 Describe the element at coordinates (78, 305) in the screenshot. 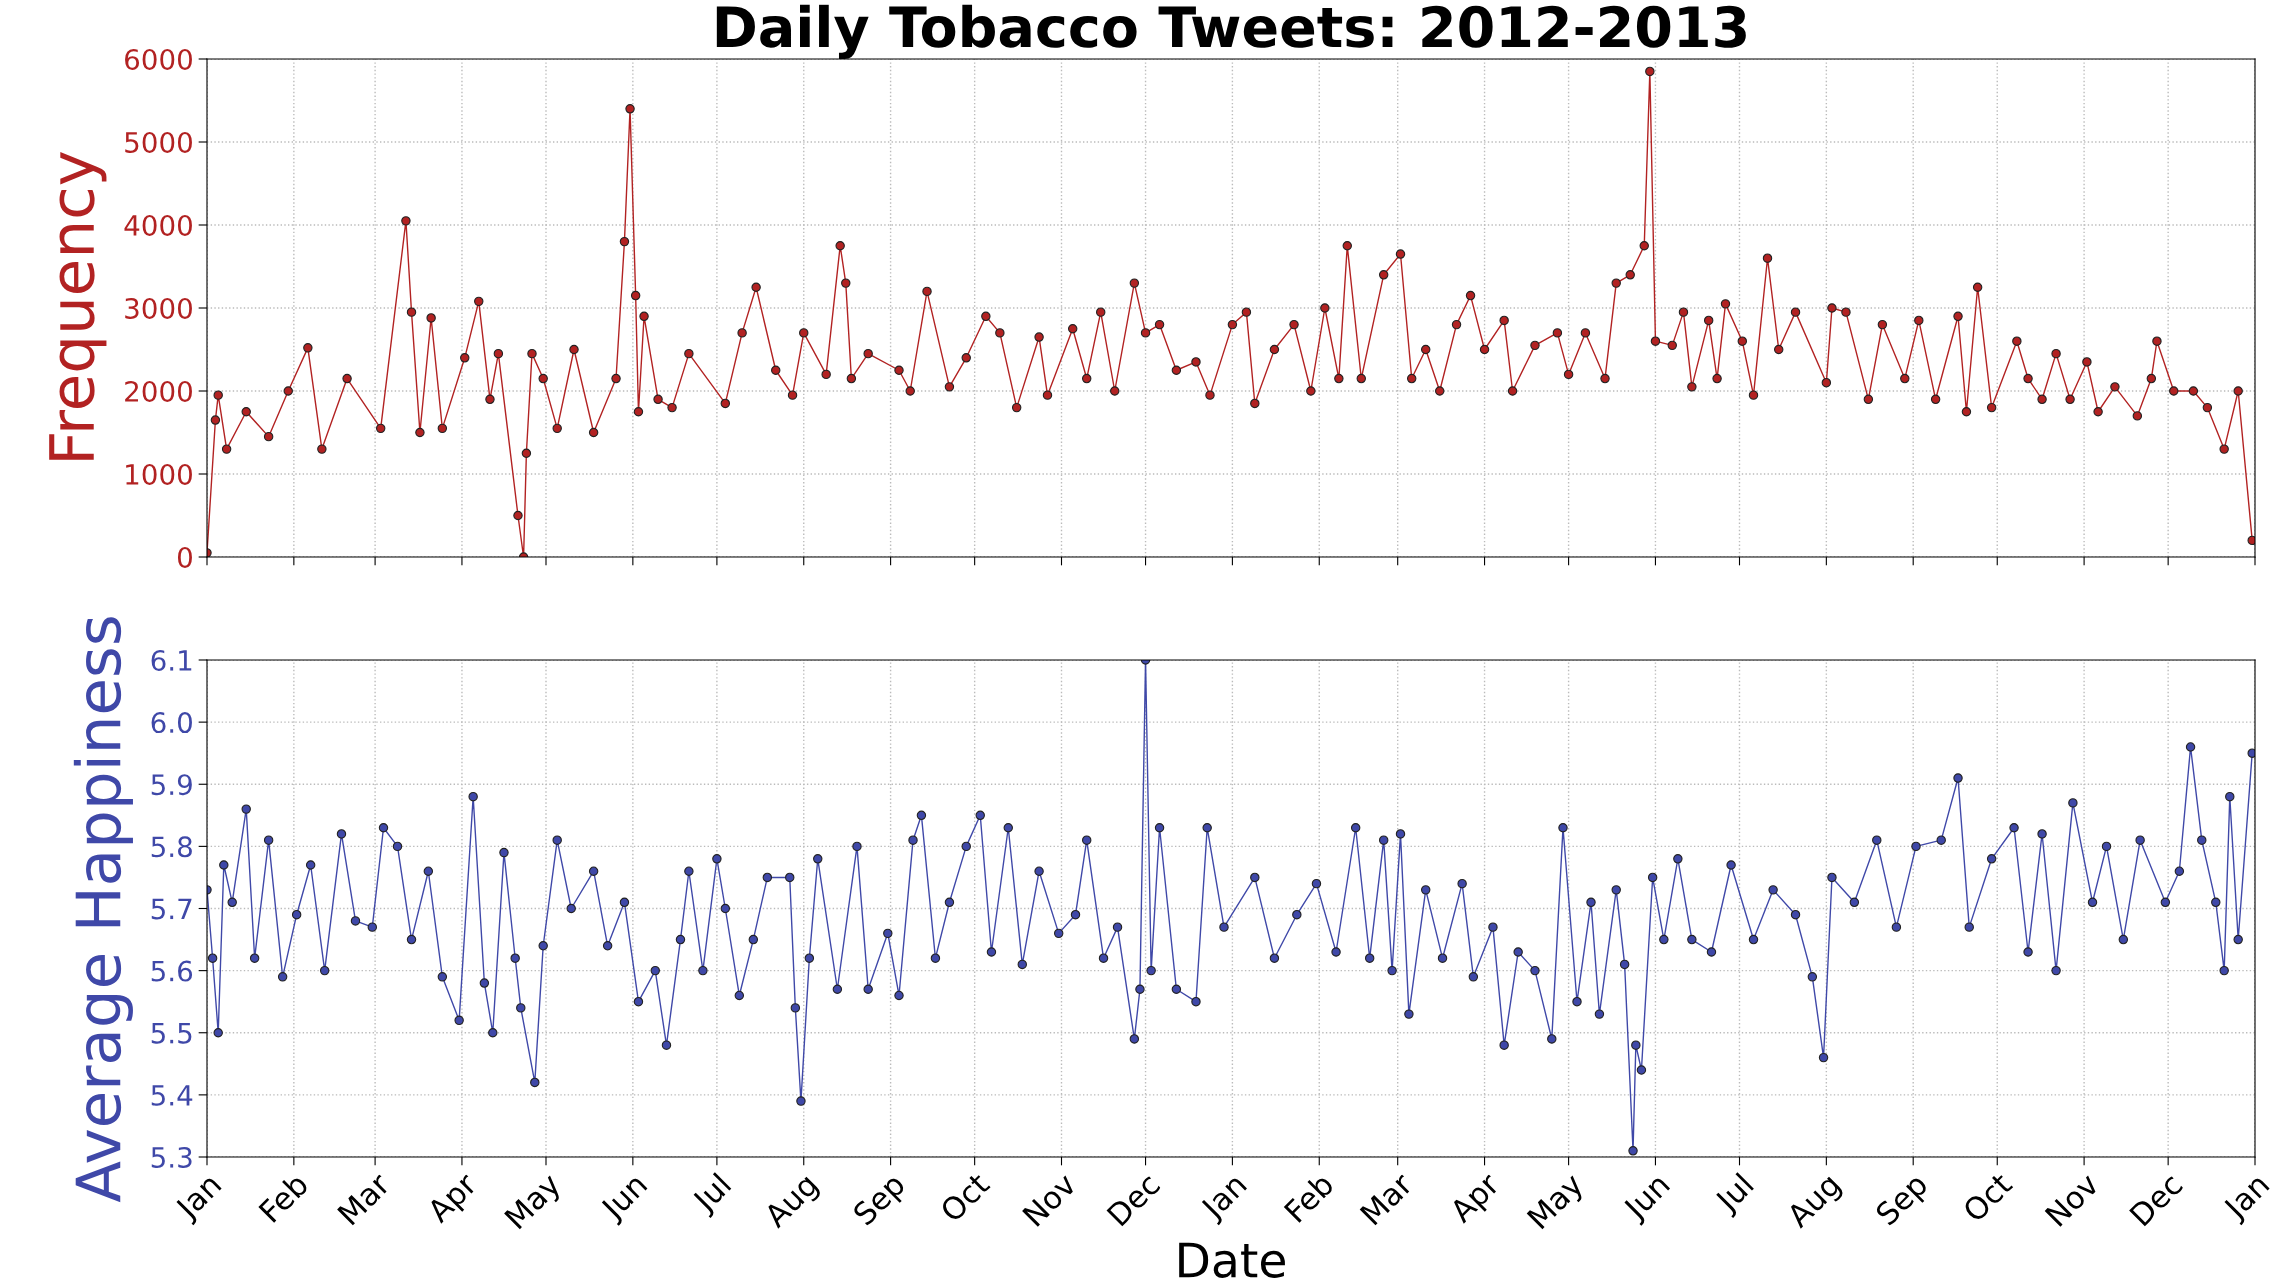

I see `y-axis-title: Frequency` at that location.